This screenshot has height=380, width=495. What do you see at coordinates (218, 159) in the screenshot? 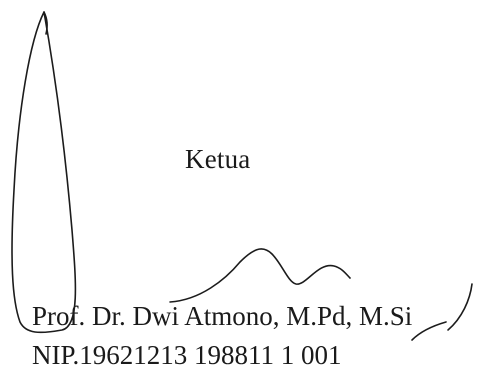
I see `signatory-role: Ketua` at bounding box center [218, 159].